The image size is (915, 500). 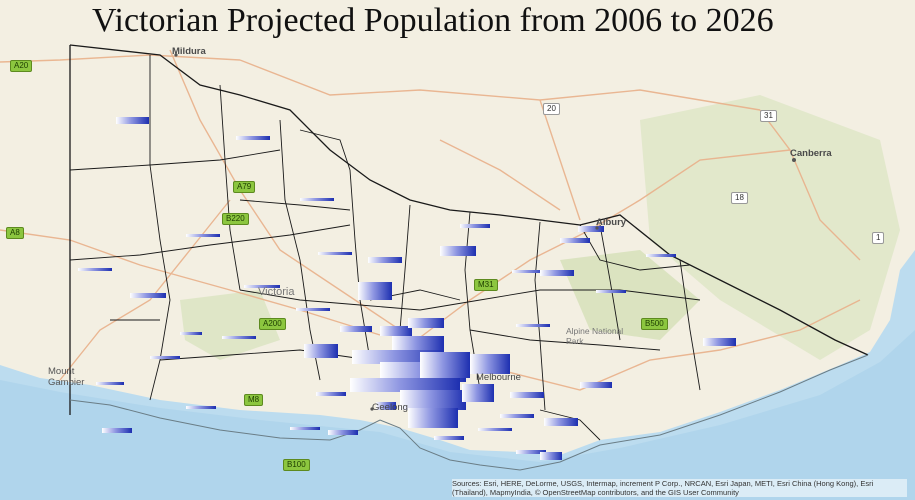 What do you see at coordinates (15, 233) in the screenshot?
I see `road-shield-a8: A8` at bounding box center [15, 233].